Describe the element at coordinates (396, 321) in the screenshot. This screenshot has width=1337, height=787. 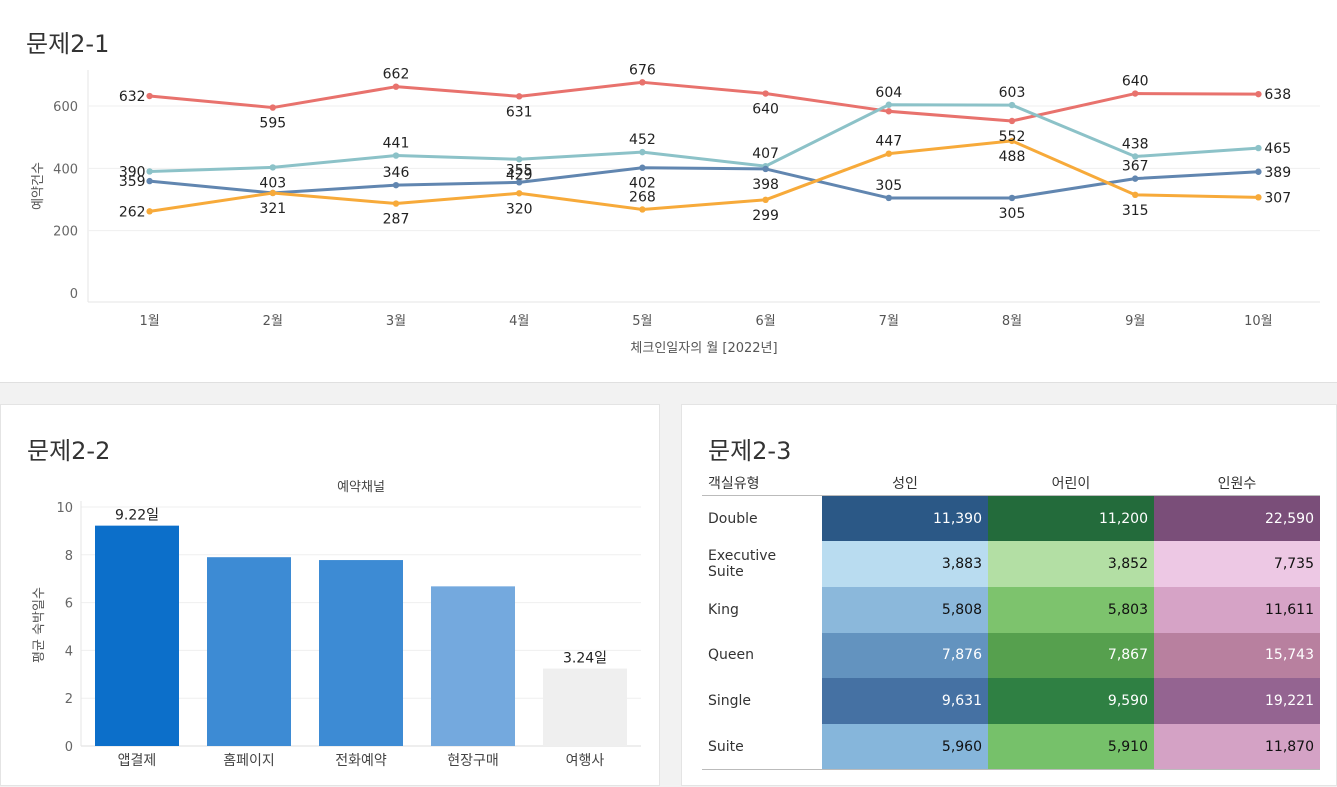
I see `x-tick-label: 3월` at that location.